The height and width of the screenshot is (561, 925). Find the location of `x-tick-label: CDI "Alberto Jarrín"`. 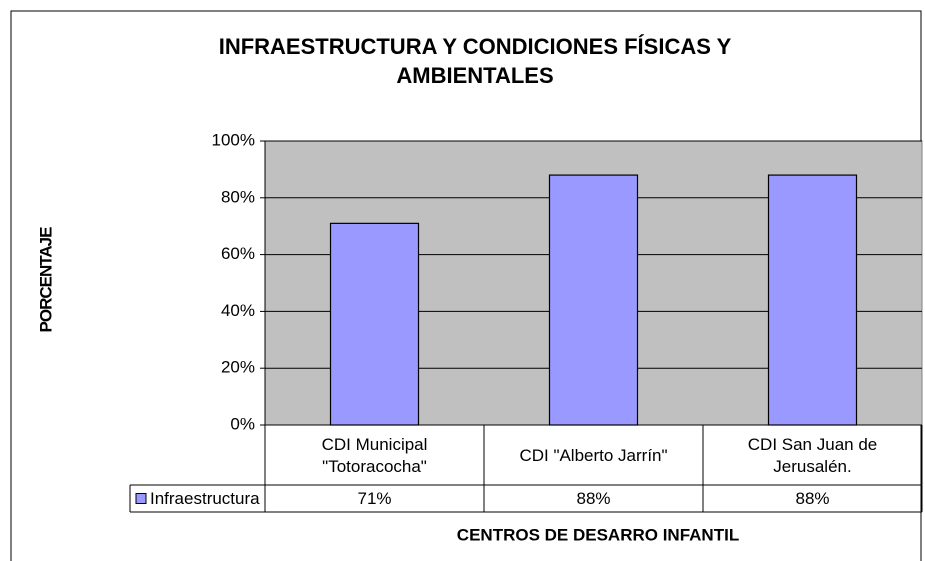

x-tick-label: CDI "Alberto Jarrín" is located at coordinates (593, 455).